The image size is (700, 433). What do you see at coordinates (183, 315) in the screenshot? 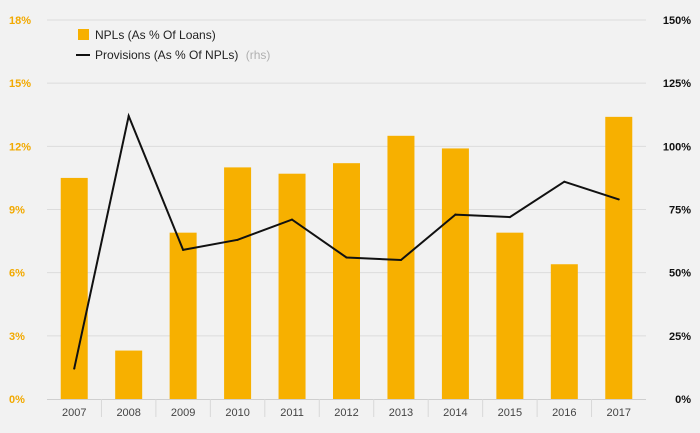
I see `bar-2009` at bounding box center [183, 315].